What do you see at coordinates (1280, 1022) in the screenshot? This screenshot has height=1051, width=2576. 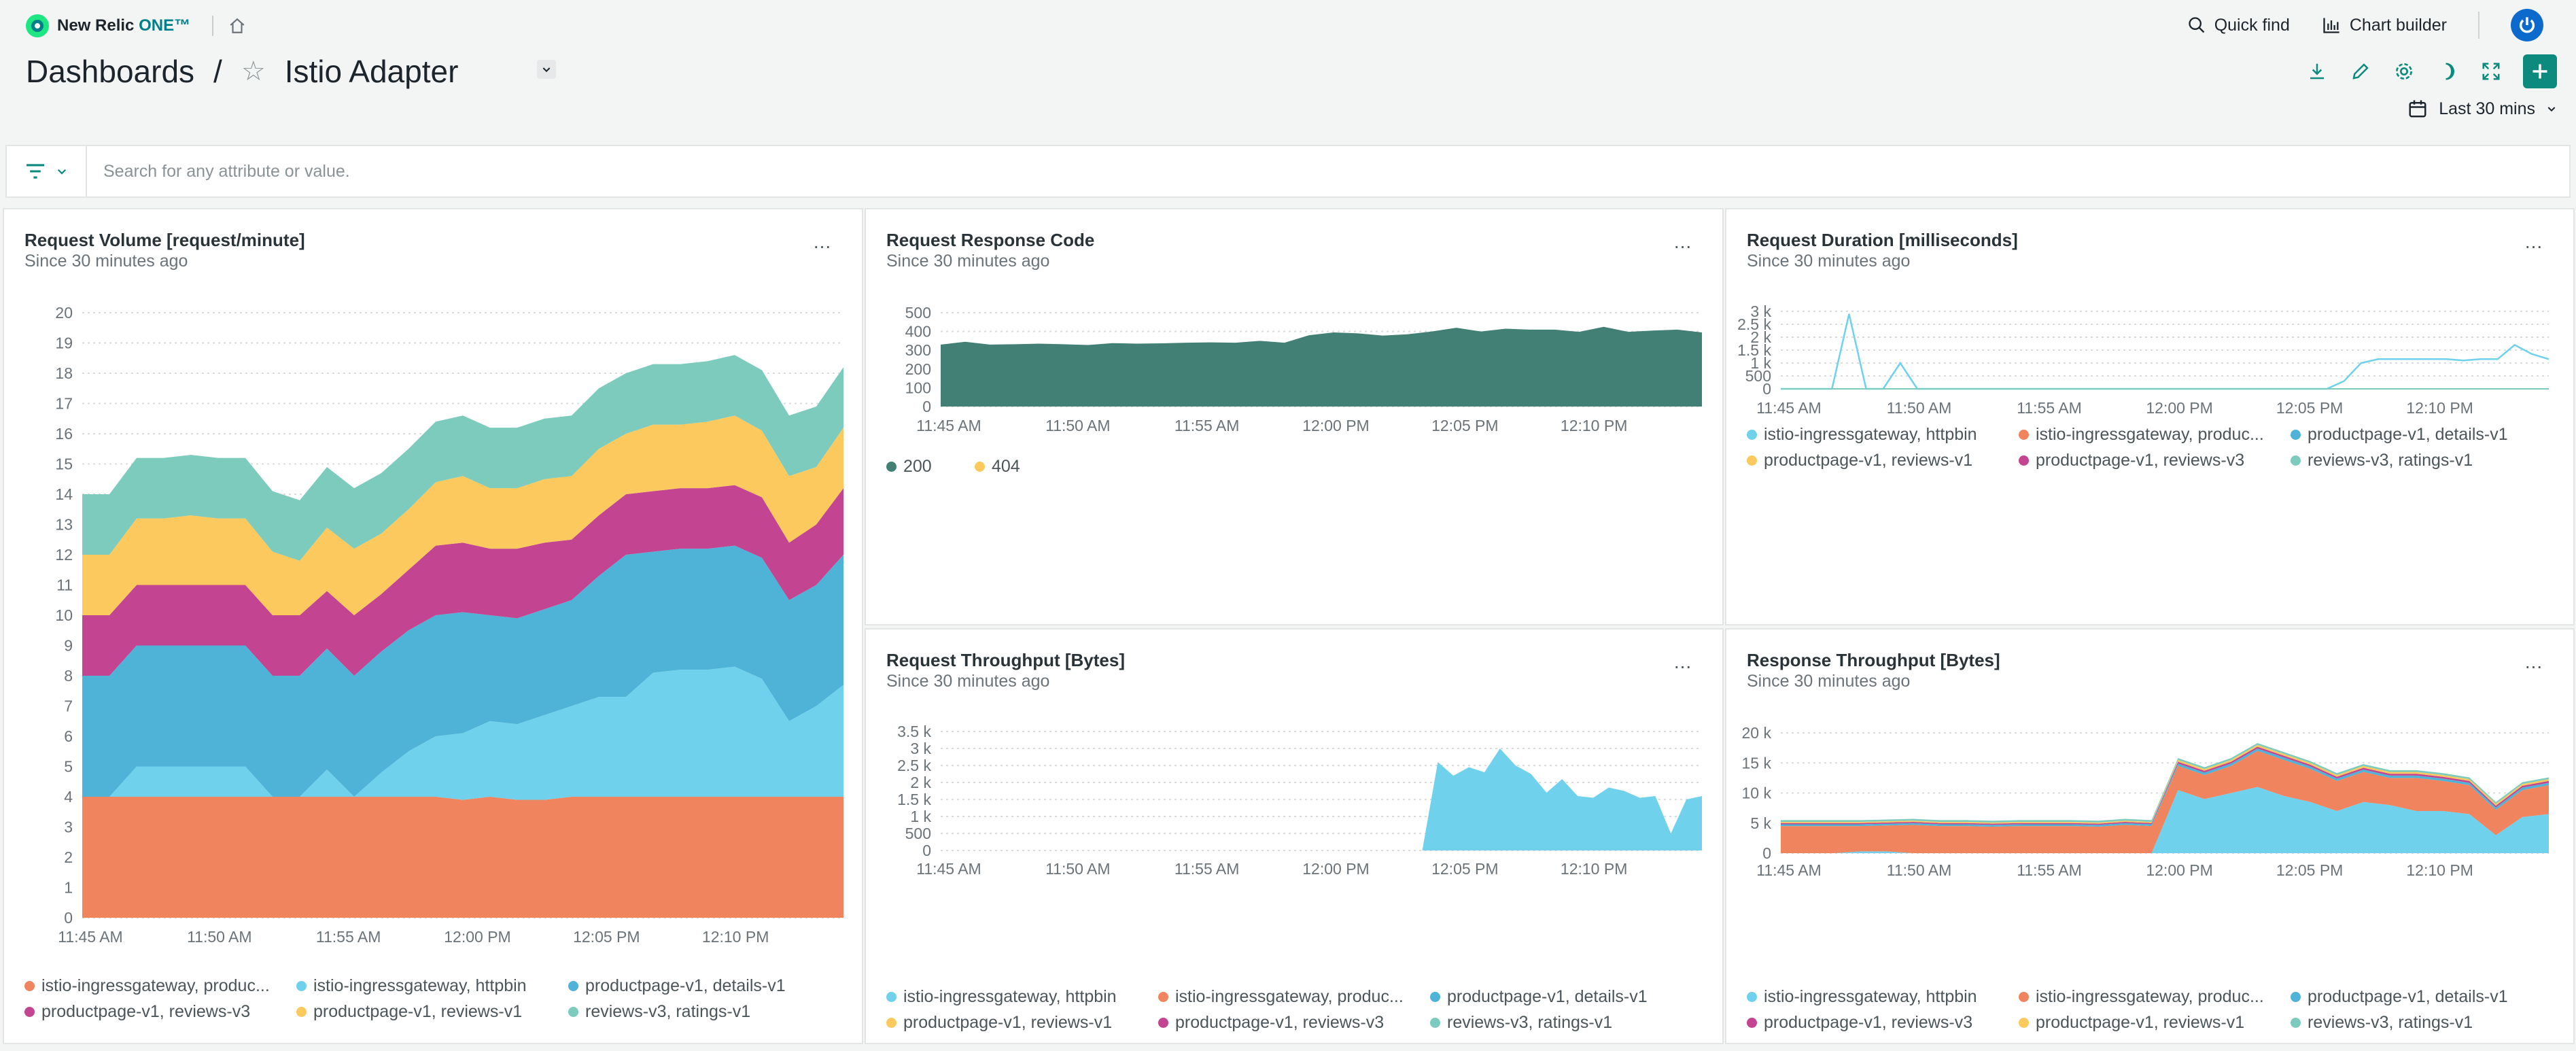 I see `legend-label: productpage-v1, reviews-v3` at bounding box center [1280, 1022].